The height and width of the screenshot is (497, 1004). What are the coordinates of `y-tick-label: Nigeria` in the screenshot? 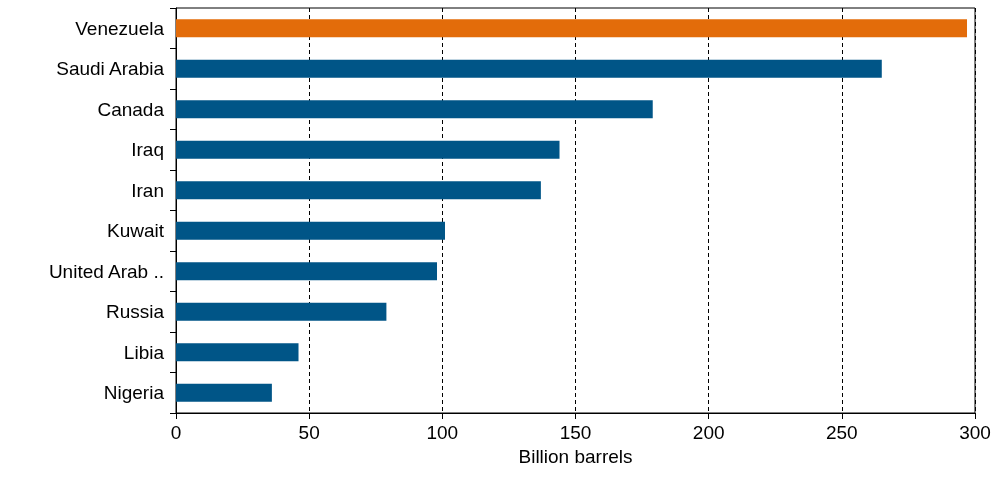 It's located at (134, 393).